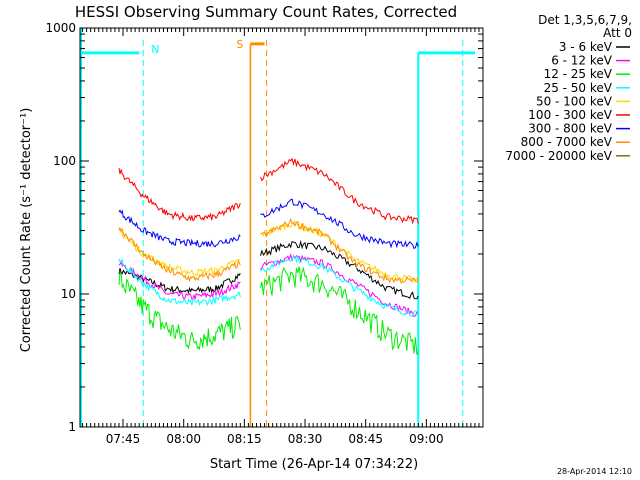  What do you see at coordinates (183, 439) in the screenshot?
I see `x-tick-label: 08:00` at bounding box center [183, 439].